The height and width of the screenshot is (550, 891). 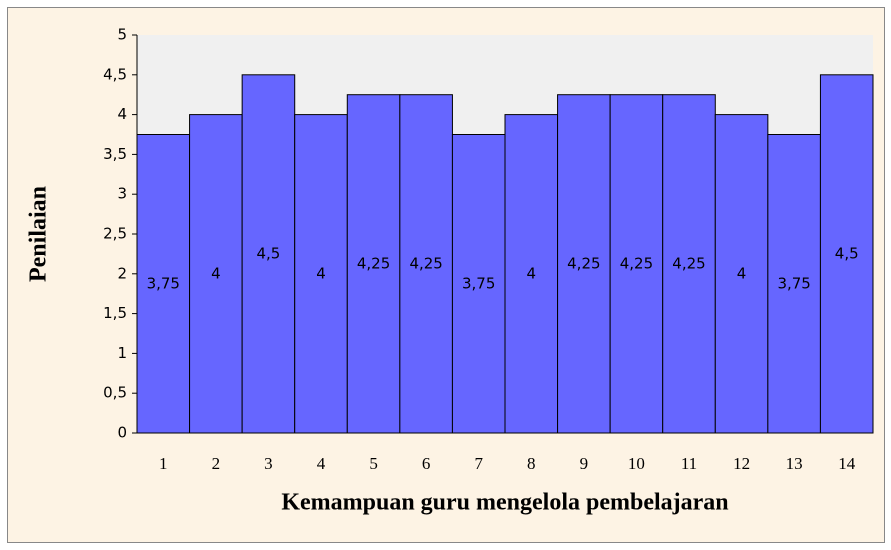 I want to click on x-tick-label: 6, so click(x=426, y=463).